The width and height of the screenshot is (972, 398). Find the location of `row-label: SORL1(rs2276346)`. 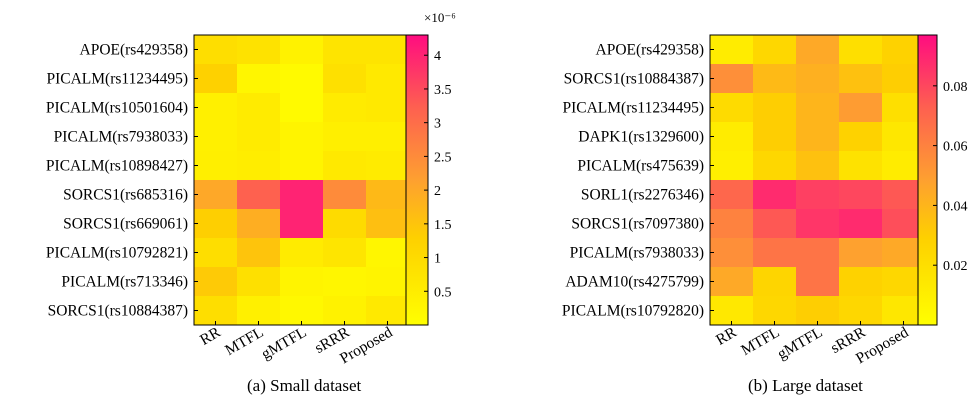

row-label: SORL1(rs2276346) is located at coordinates (642, 195).